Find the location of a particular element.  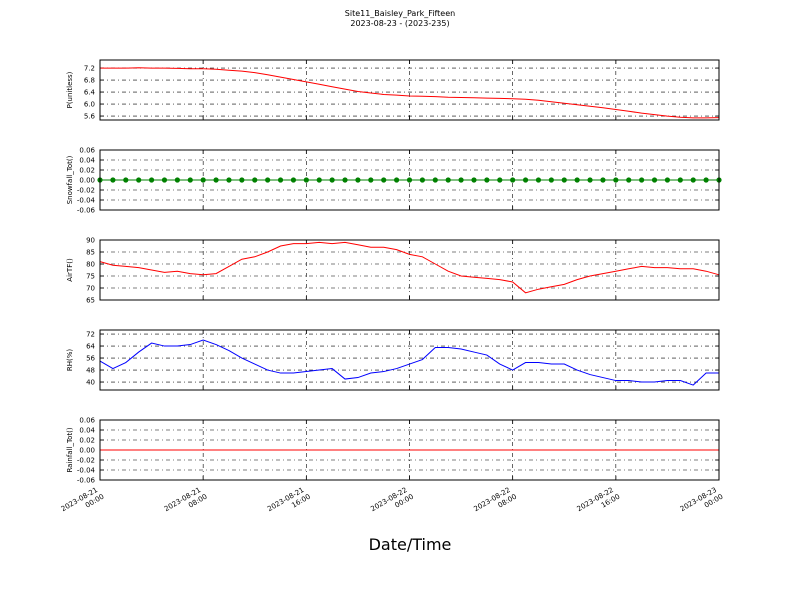

y-axis-label: RH(%) is located at coordinates (70, 360).